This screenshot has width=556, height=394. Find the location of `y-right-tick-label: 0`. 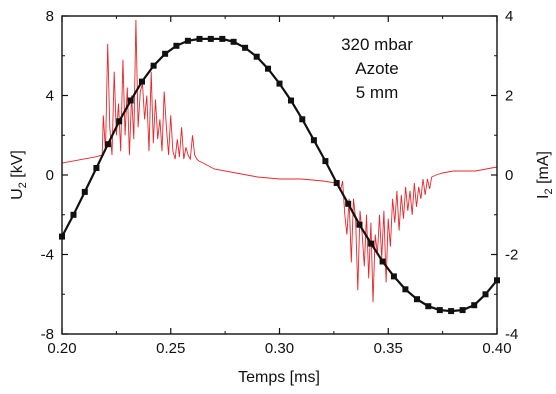

y-right-tick-label: 0 is located at coordinates (509, 175).